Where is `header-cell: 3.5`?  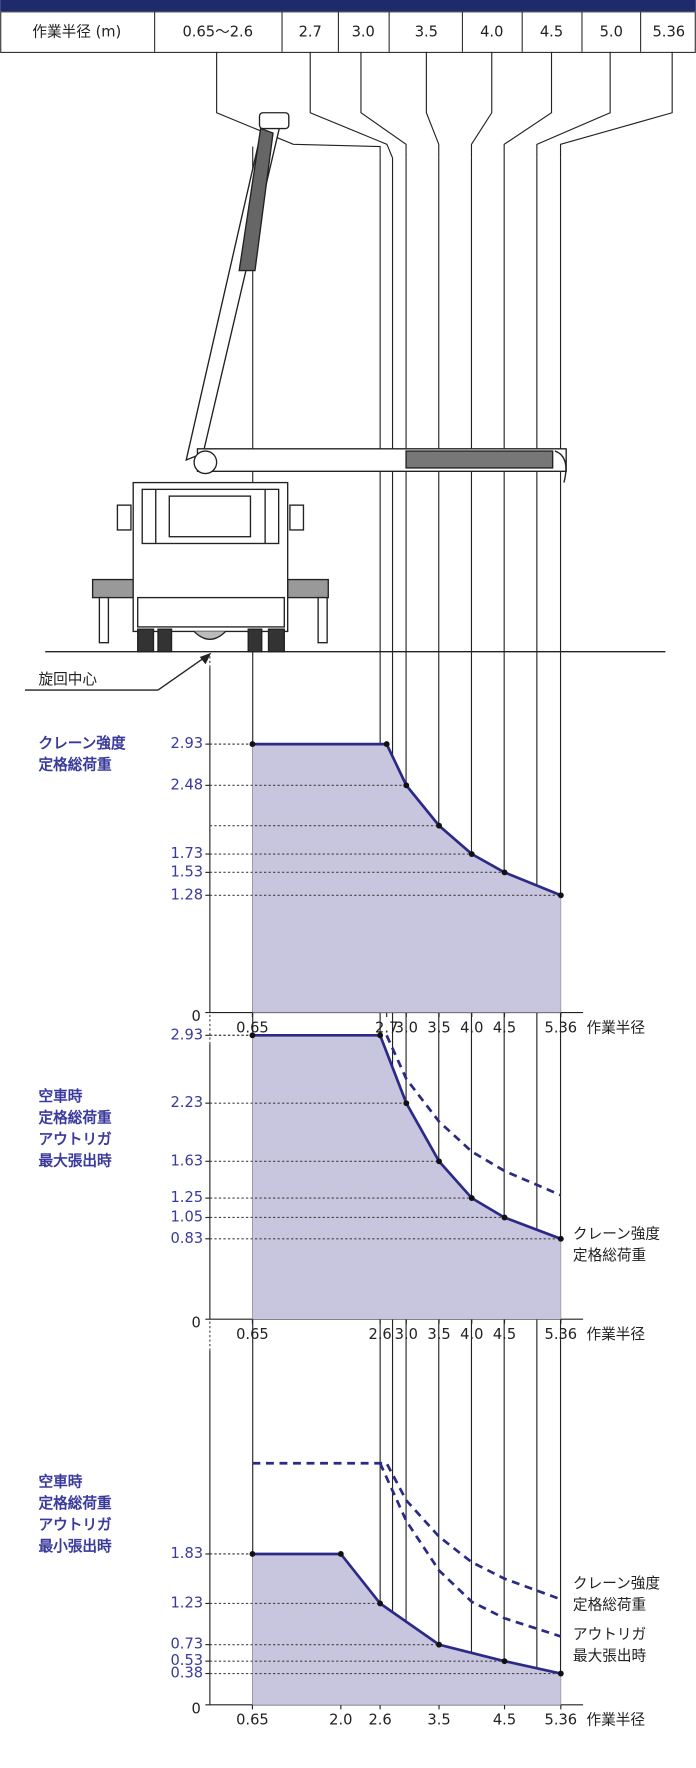 header-cell: 3.5 is located at coordinates (426, 32).